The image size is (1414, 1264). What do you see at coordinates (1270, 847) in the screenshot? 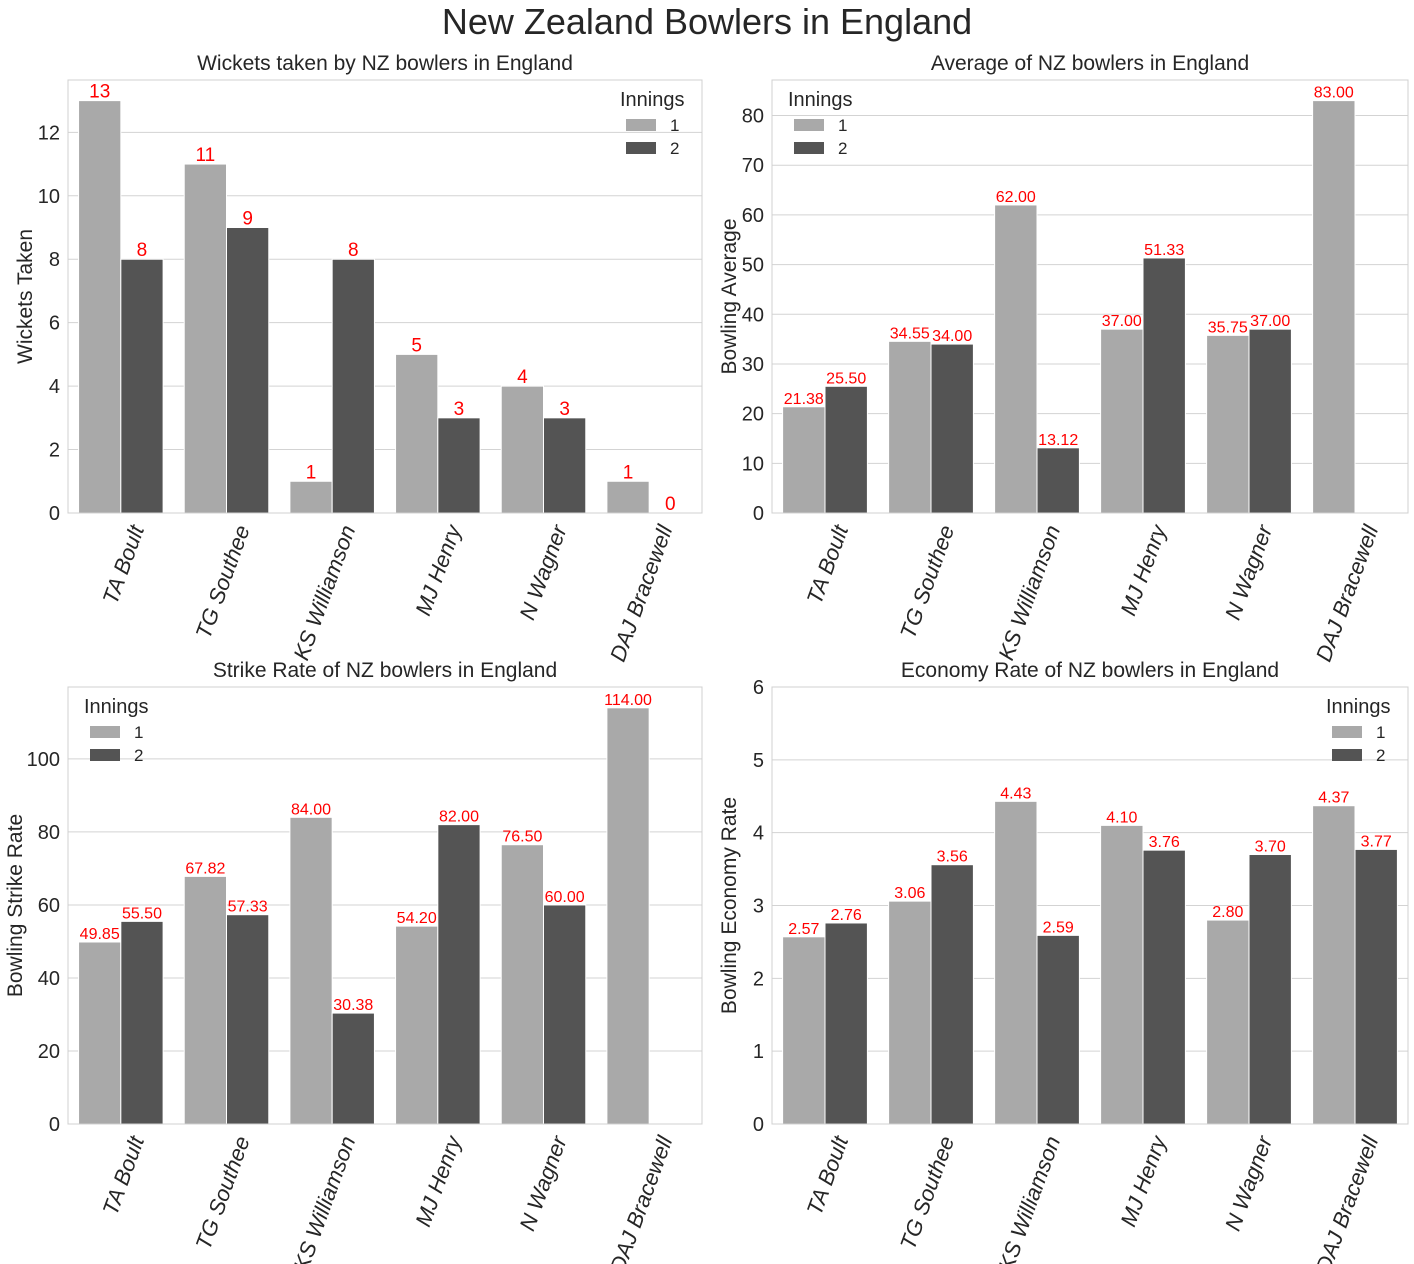
I see `data-label: 3.70` at bounding box center [1270, 847].